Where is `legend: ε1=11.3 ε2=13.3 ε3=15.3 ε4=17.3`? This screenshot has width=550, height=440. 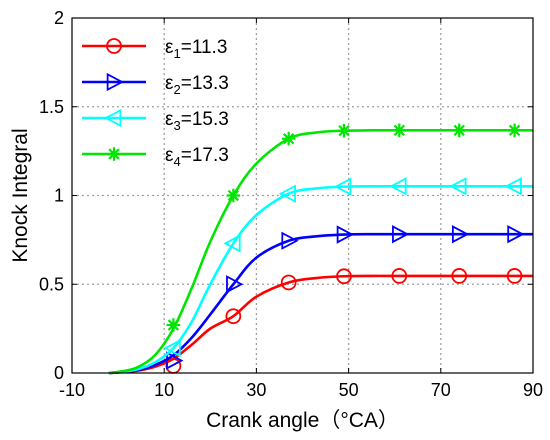
legend: ε1=11.3 ε2=13.3 ε3=15.3 ε4=17.3 is located at coordinates (155, 103).